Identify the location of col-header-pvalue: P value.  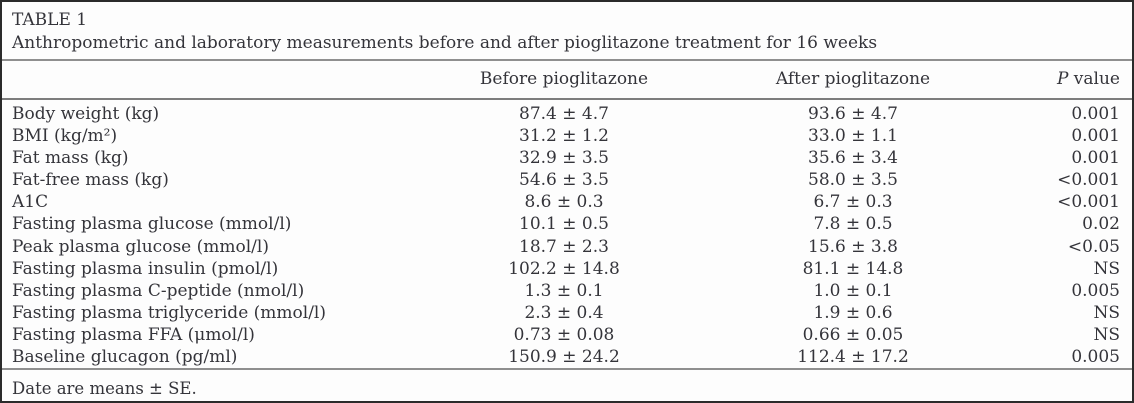
(1080, 80).